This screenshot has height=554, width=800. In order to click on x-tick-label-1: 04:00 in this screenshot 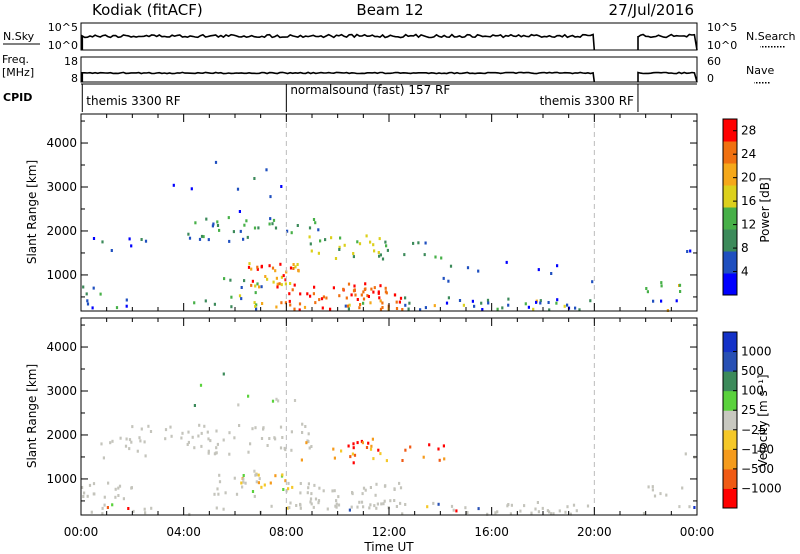, I will do `click(183, 532)`.